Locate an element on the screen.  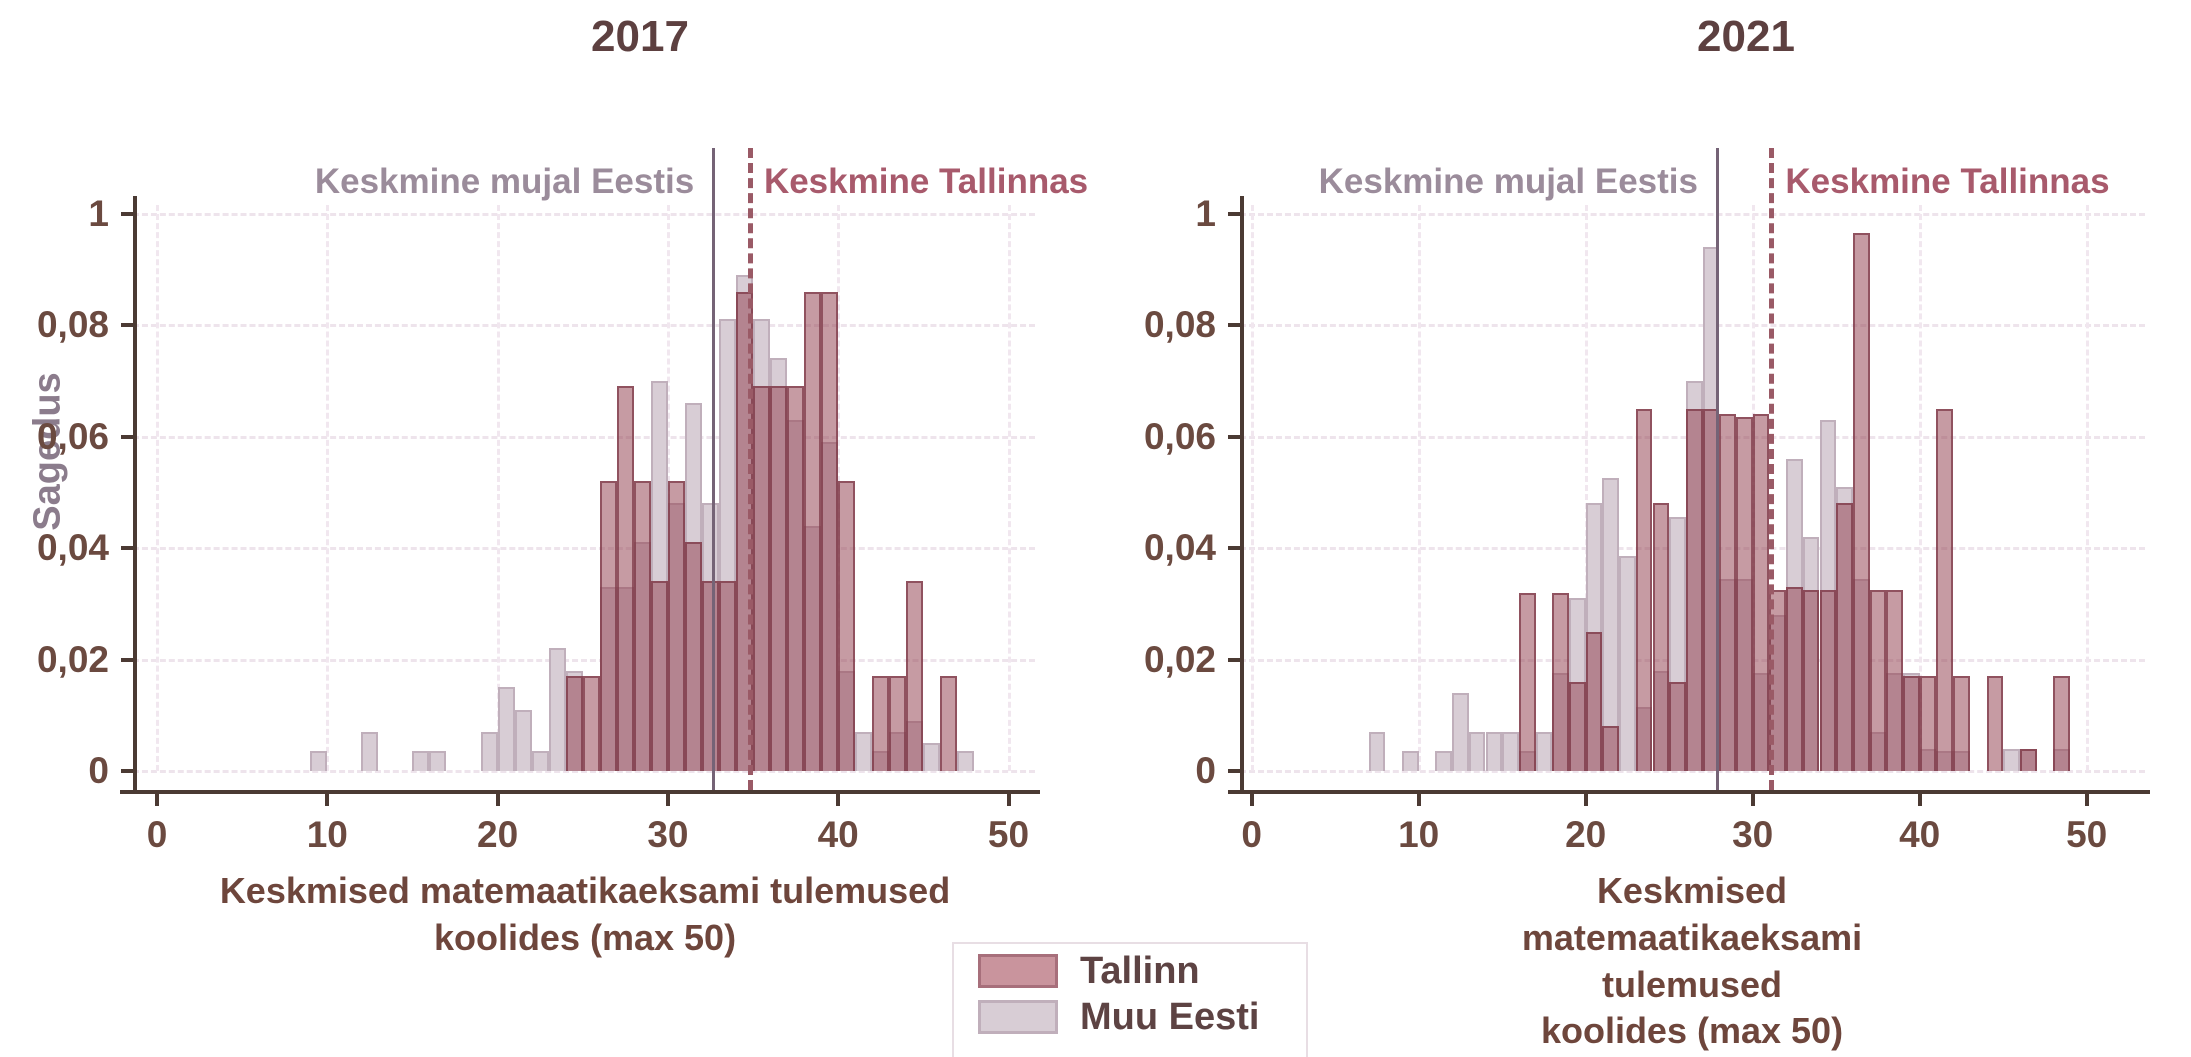
y-tick-0,04 is located at coordinates (1234, 548).